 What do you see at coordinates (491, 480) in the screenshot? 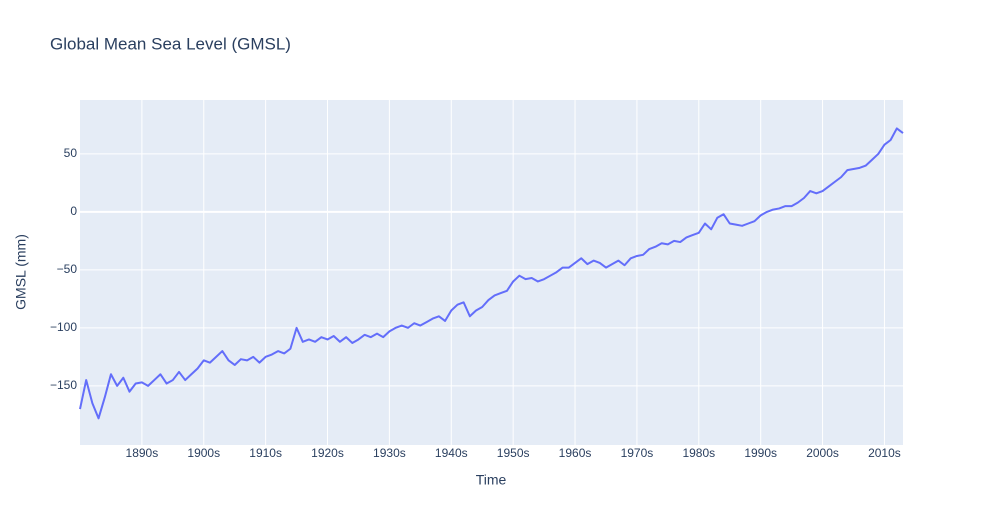
I see `x-axis-title: Time` at bounding box center [491, 480].